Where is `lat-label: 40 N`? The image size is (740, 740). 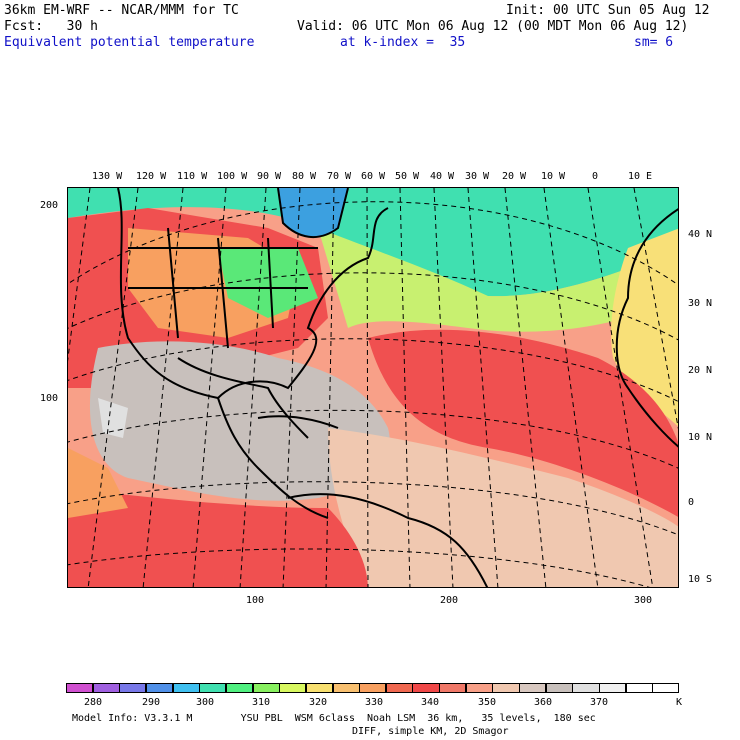
lat-label: 40 N is located at coordinates (700, 234).